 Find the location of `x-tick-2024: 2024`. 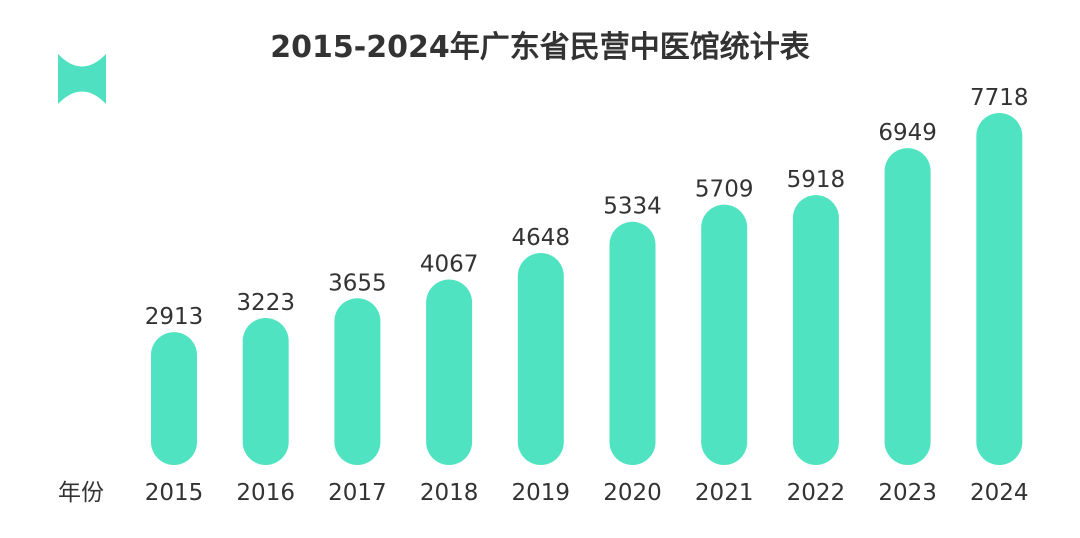

x-tick-2024: 2024 is located at coordinates (999, 493).